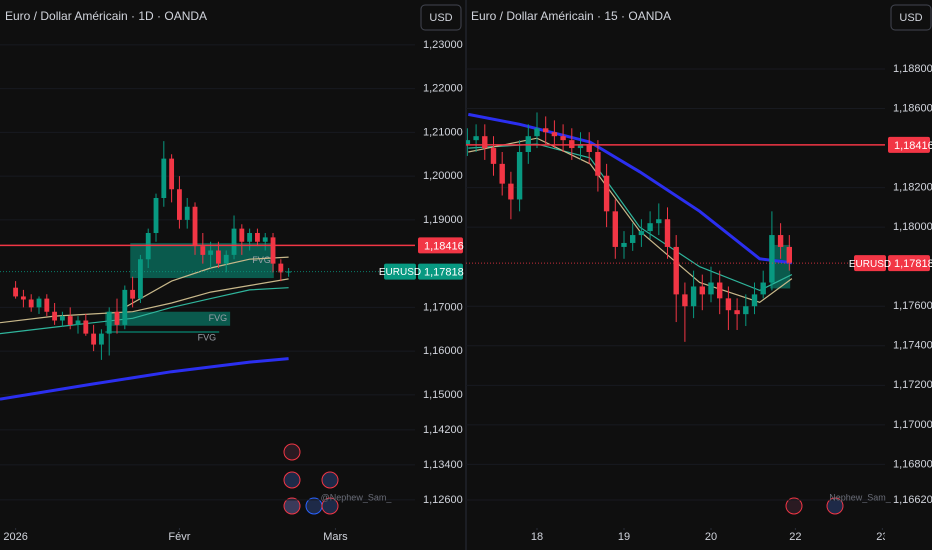 The width and height of the screenshot is (932, 550). I want to click on chart-title: Euro / Dollar Américain · 15 · OANDA, so click(571, 16).